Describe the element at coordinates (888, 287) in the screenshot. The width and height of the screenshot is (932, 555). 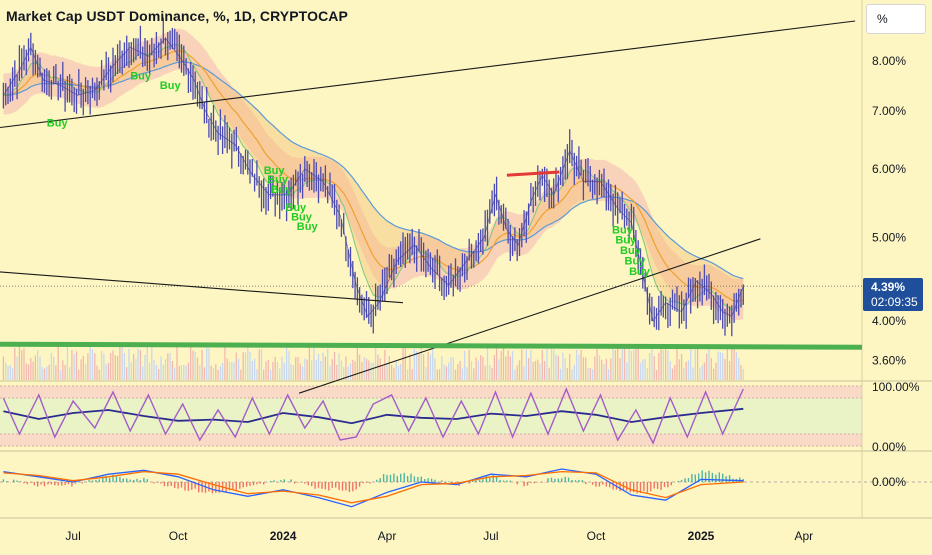
I see `last-price-value: 4.39%` at that location.